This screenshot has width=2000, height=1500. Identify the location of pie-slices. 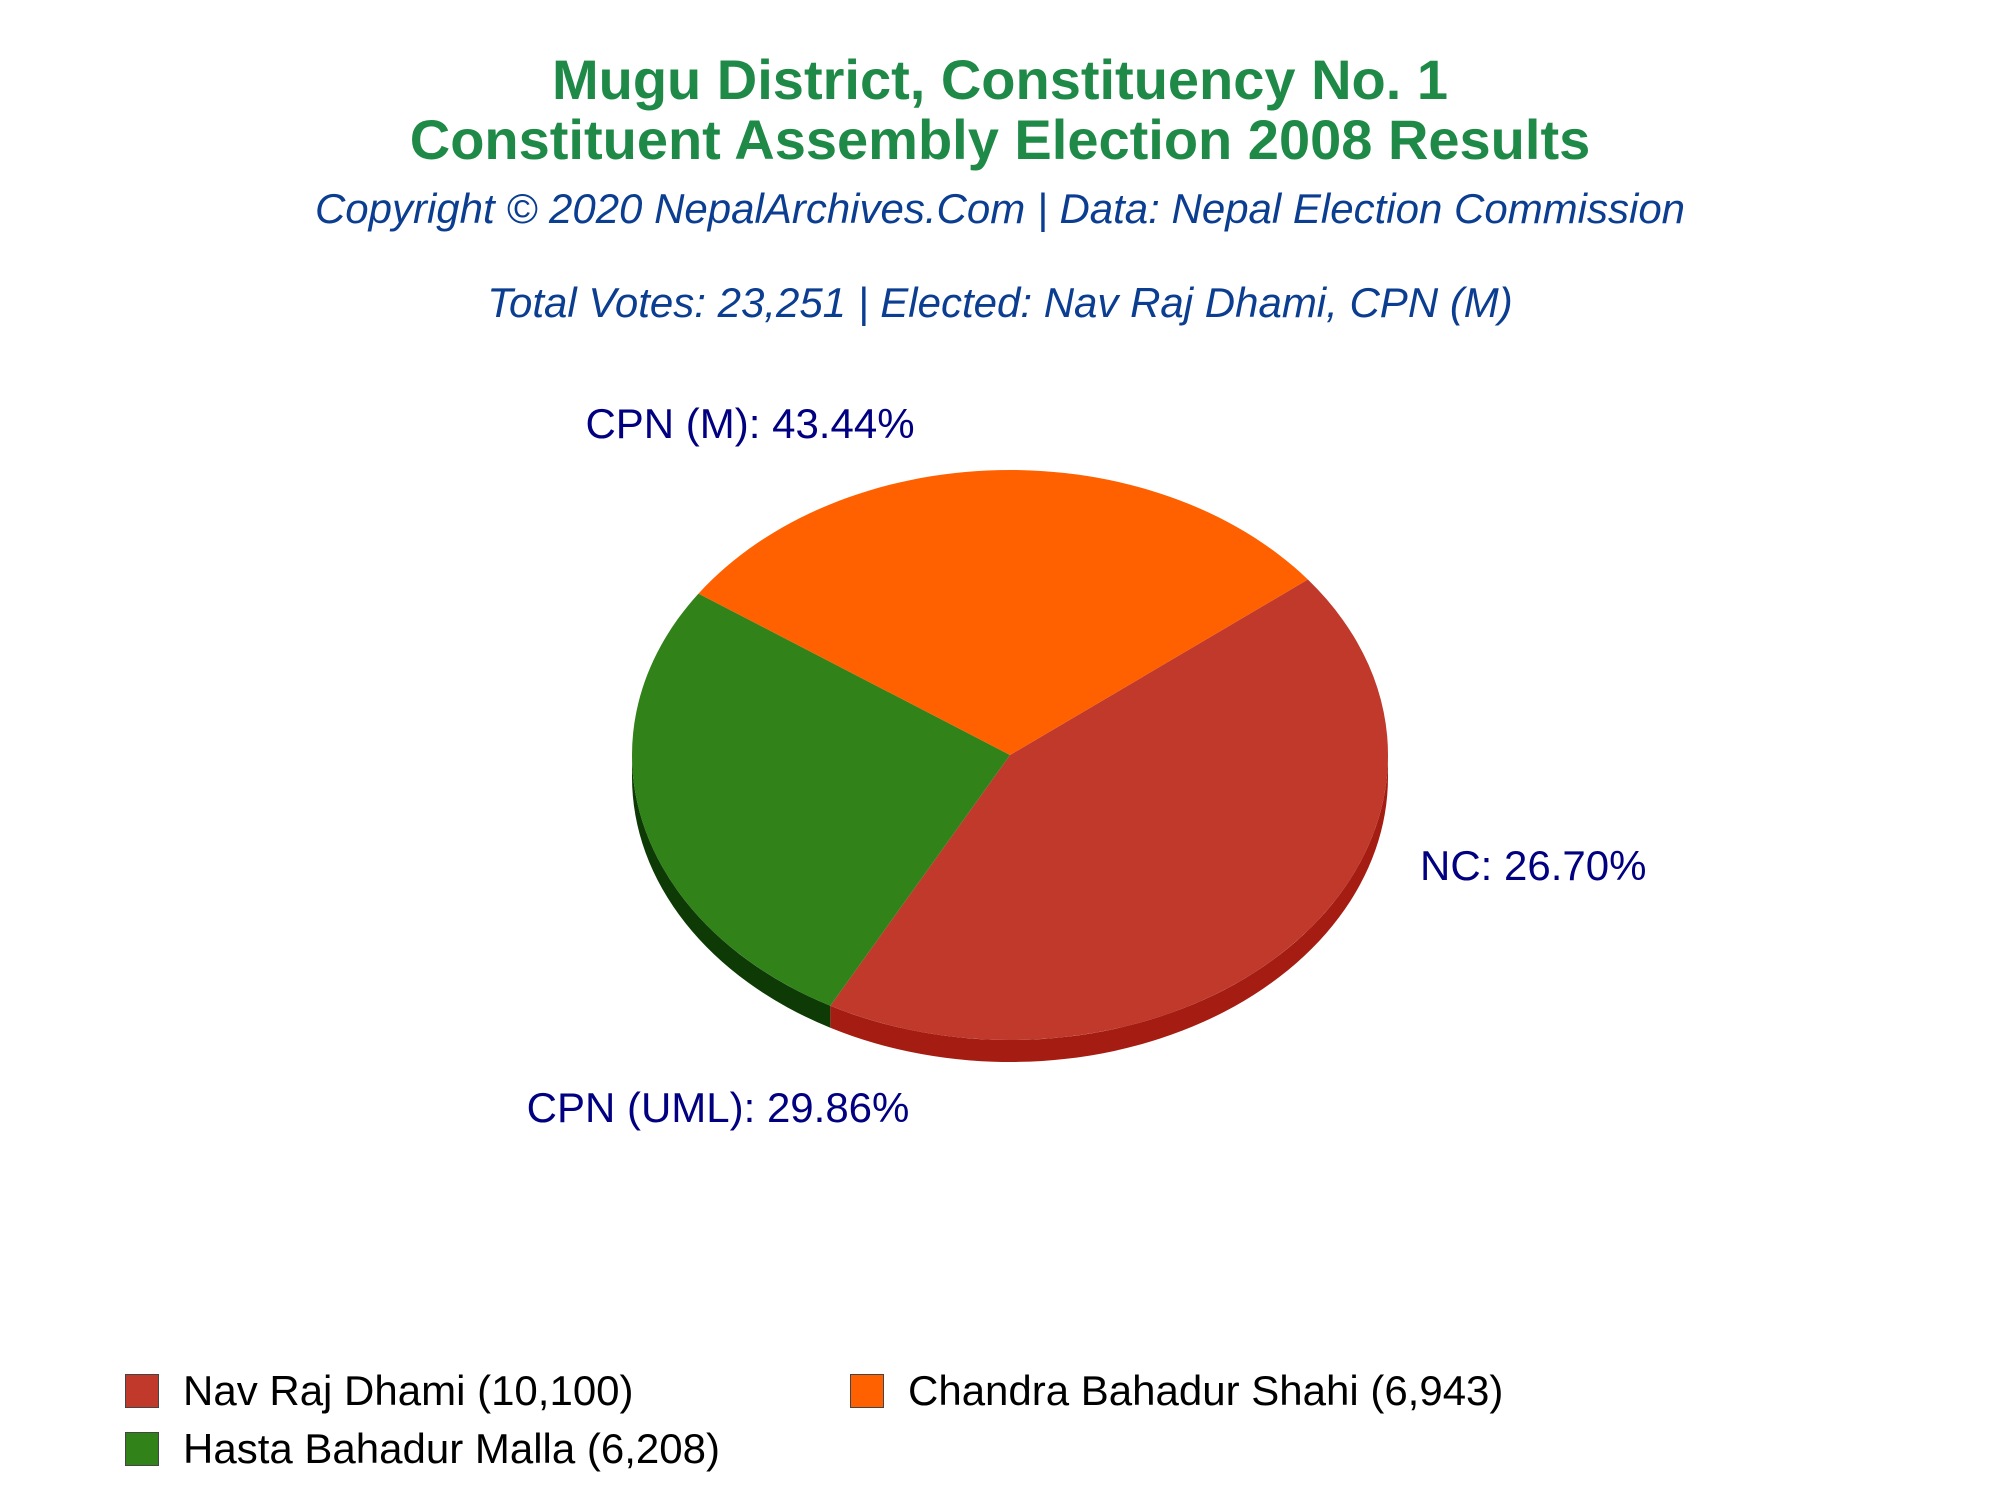
(1009, 755).